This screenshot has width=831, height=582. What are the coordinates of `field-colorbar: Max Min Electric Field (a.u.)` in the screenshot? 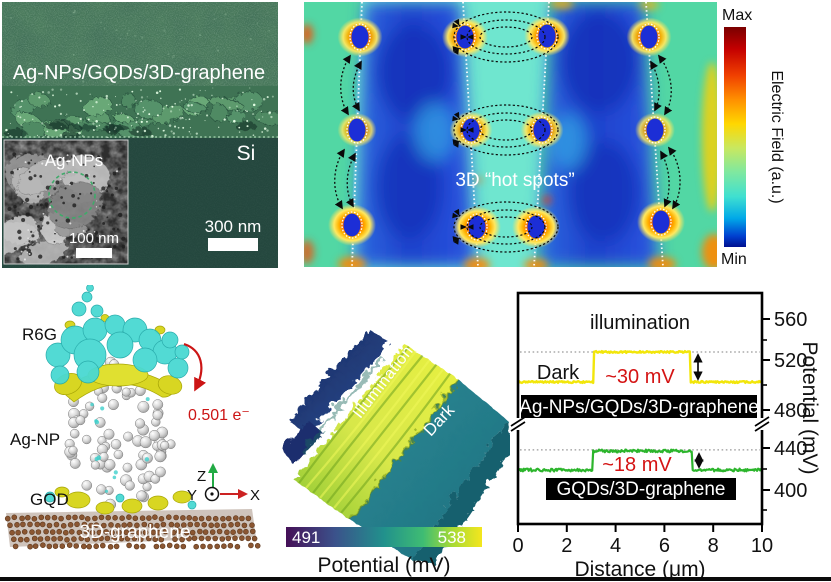 It's located at (753, 137).